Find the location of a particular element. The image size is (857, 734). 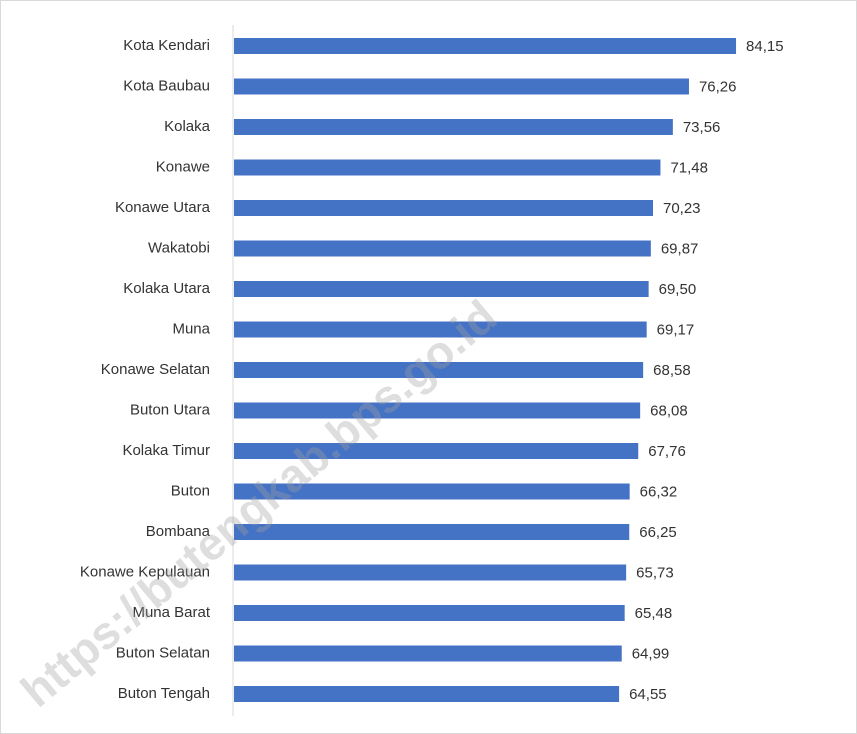

value-label: 64,55 is located at coordinates (648, 694).